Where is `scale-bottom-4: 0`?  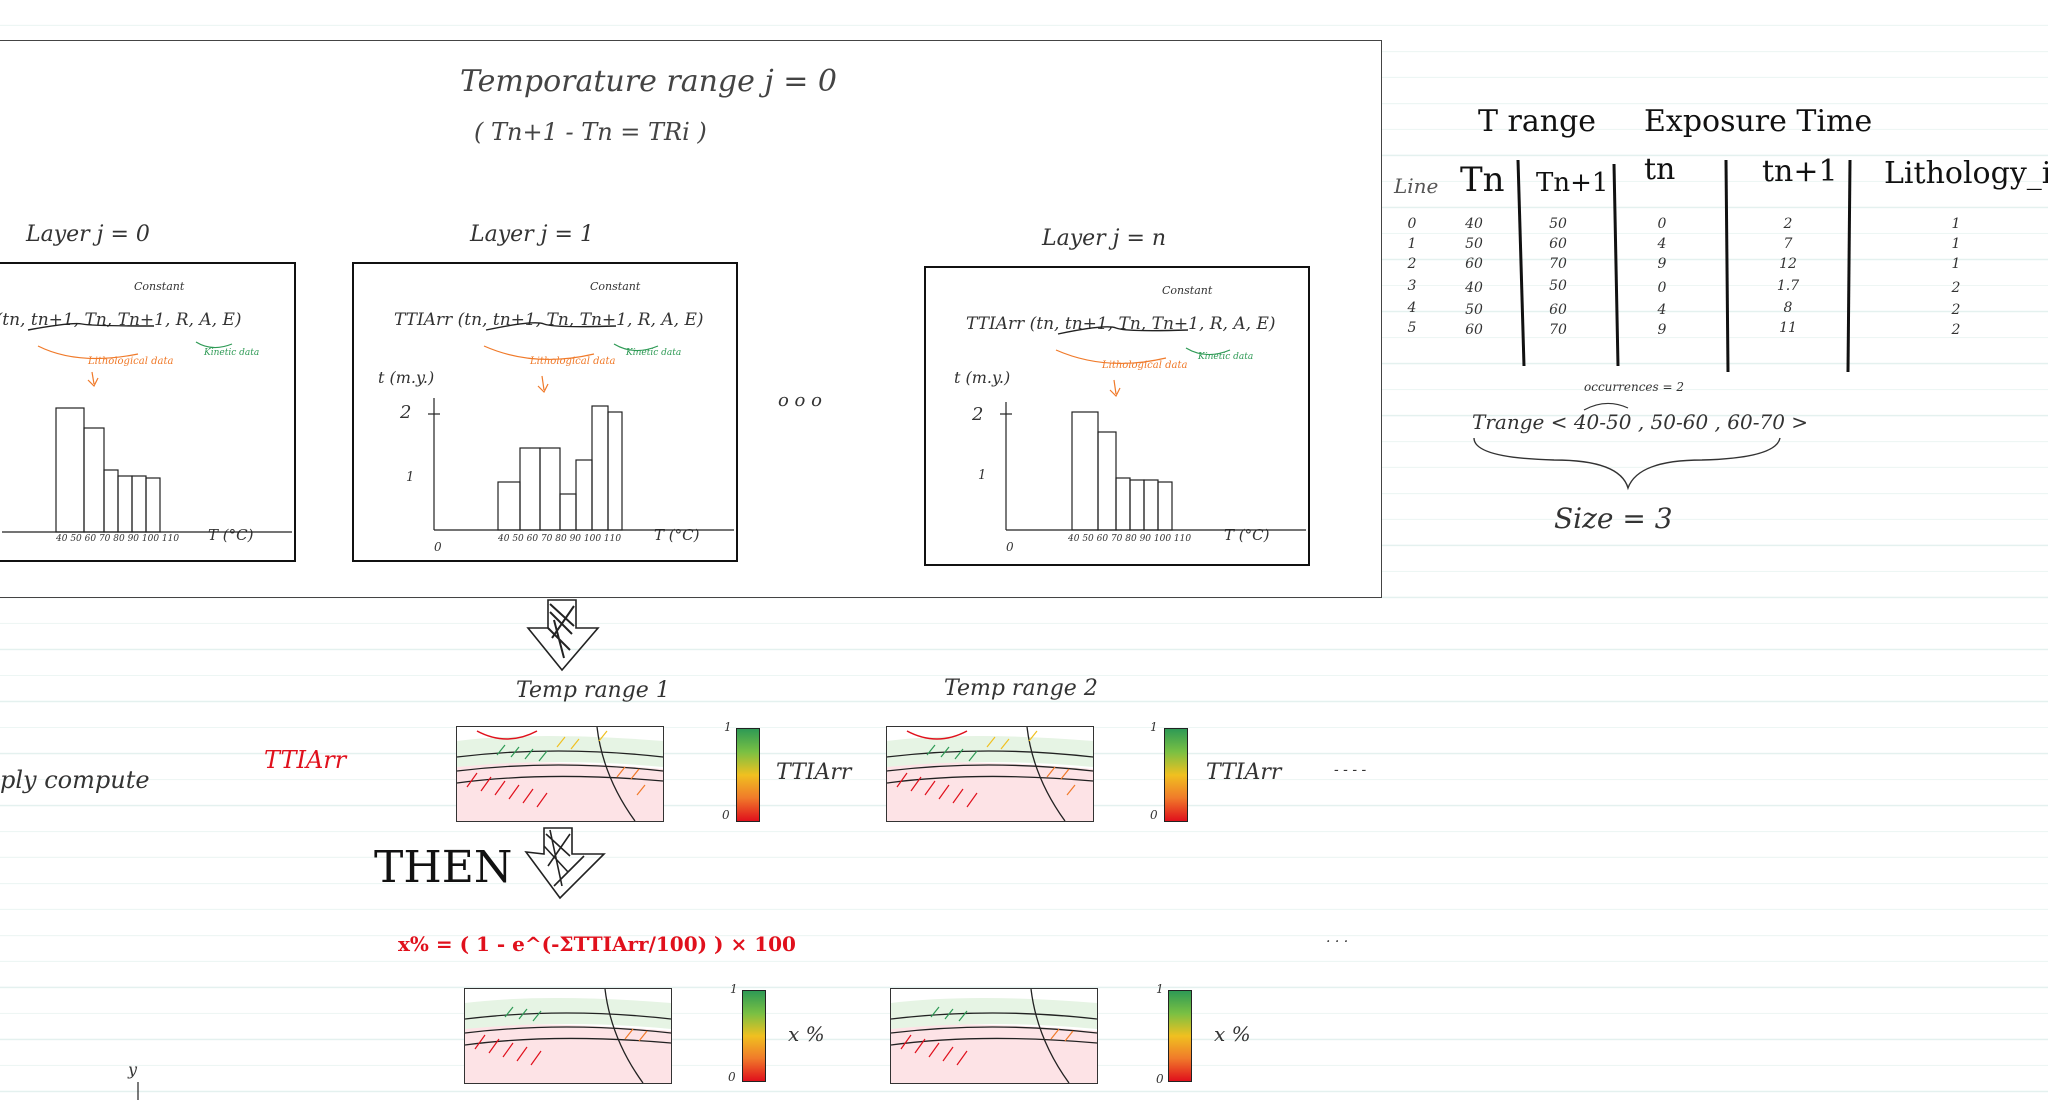 scale-bottom-4: 0 is located at coordinates (1160, 1079).